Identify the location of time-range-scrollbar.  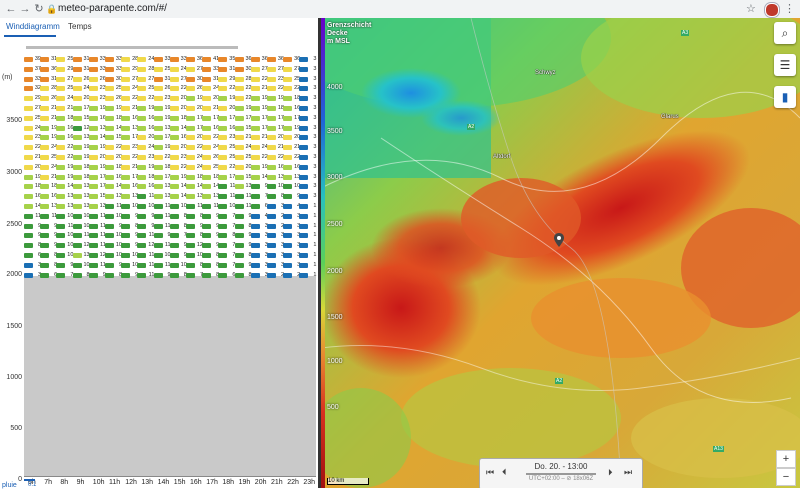
(132, 47).